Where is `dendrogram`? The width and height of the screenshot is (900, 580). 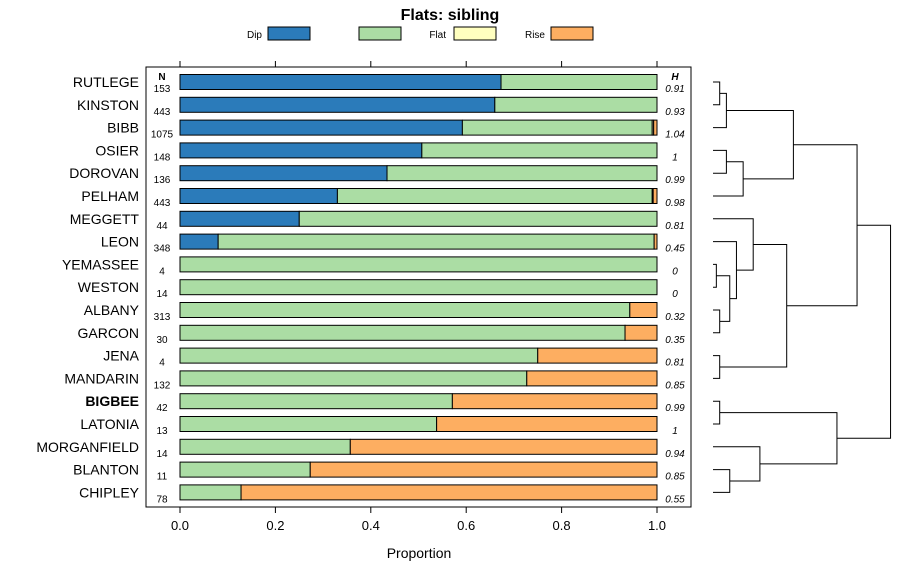
dendrogram is located at coordinates (802, 287).